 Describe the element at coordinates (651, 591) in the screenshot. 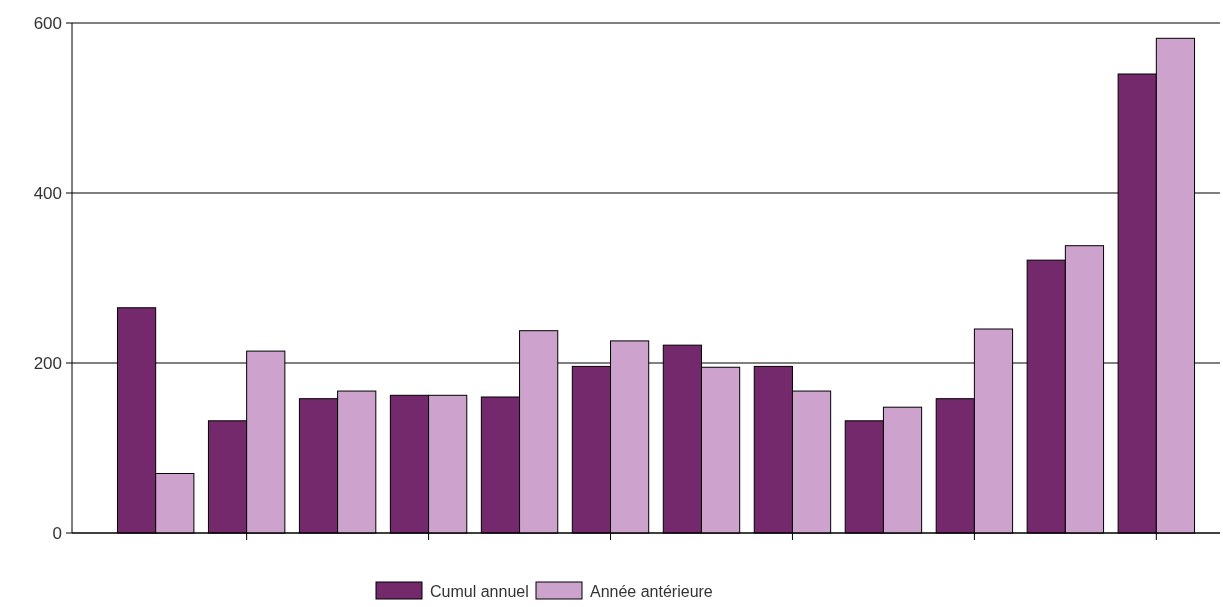

I see `legend-label: Année antérieure` at that location.